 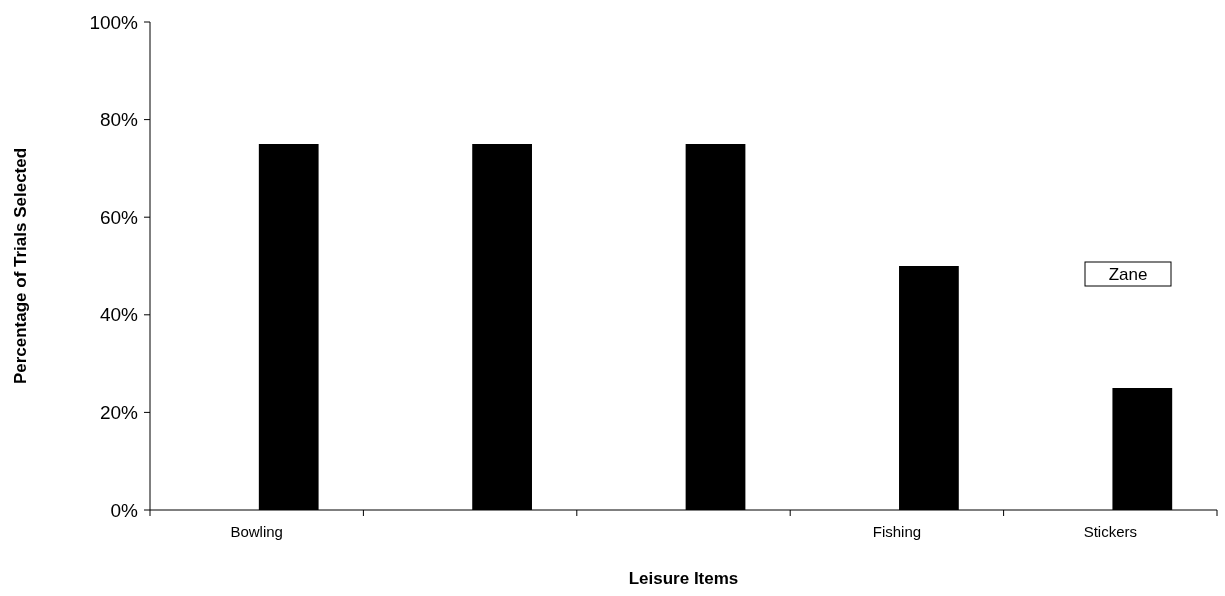 What do you see at coordinates (119, 217) in the screenshot?
I see `y-tick-label: 60%` at bounding box center [119, 217].